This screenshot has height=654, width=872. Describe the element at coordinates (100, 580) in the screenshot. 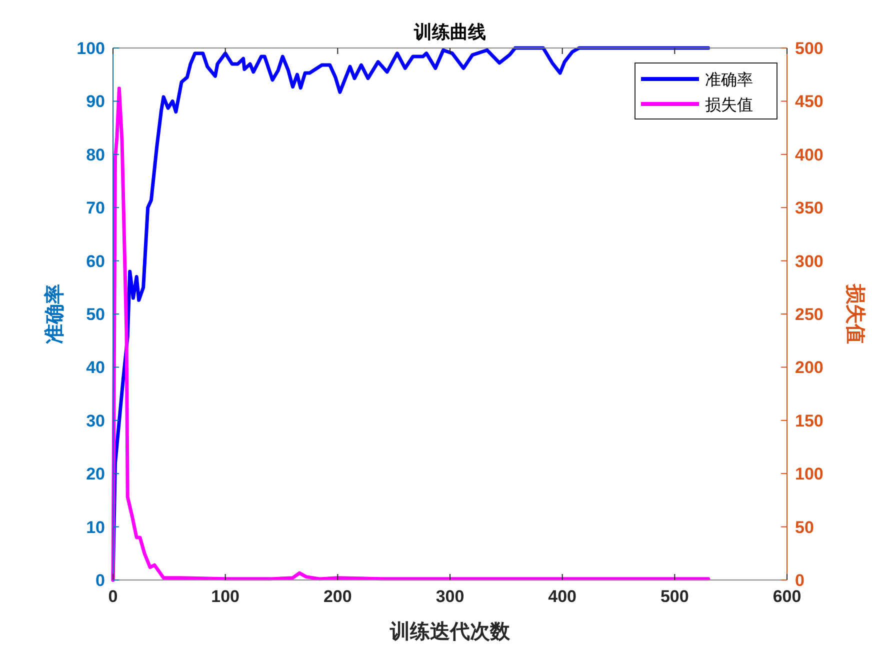

I see `y-tick-label: 0` at that location.